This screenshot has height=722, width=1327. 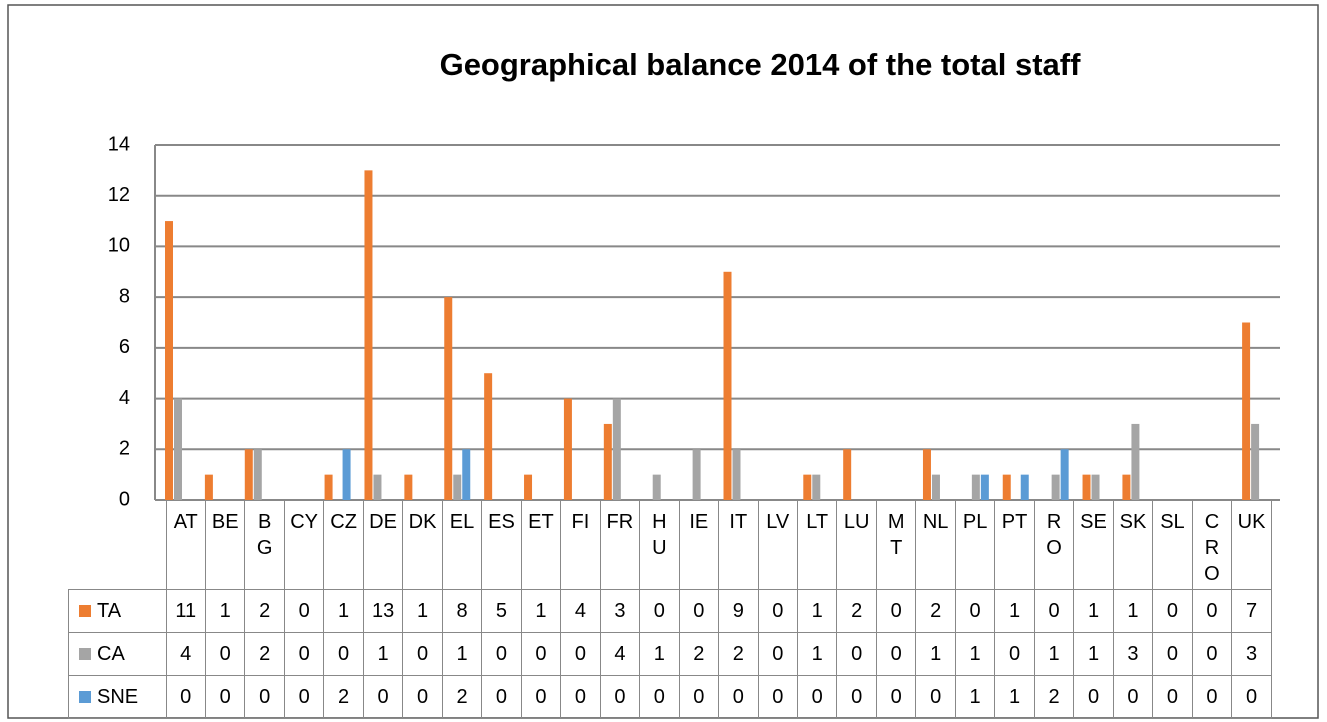 What do you see at coordinates (124, 347) in the screenshot?
I see `y-tick-label: 6` at bounding box center [124, 347].